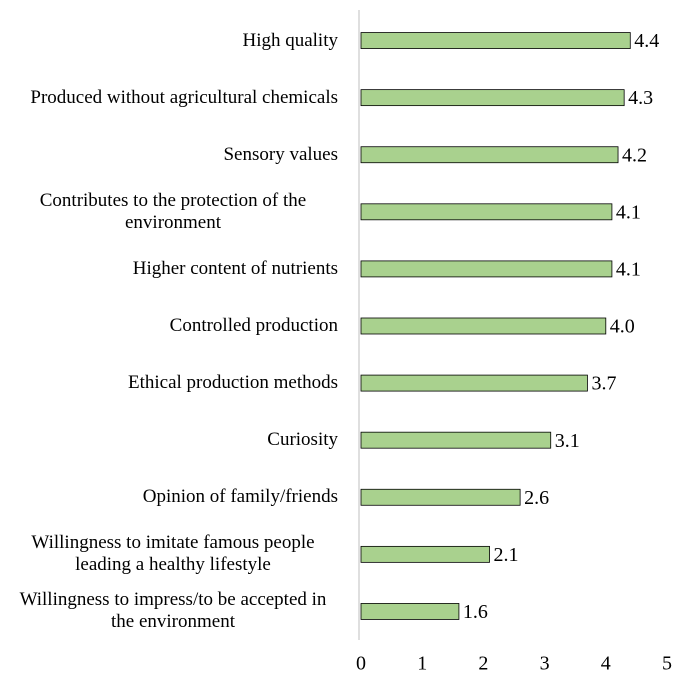 The image size is (678, 679). I want to click on value-label: 2.6, so click(536, 498).